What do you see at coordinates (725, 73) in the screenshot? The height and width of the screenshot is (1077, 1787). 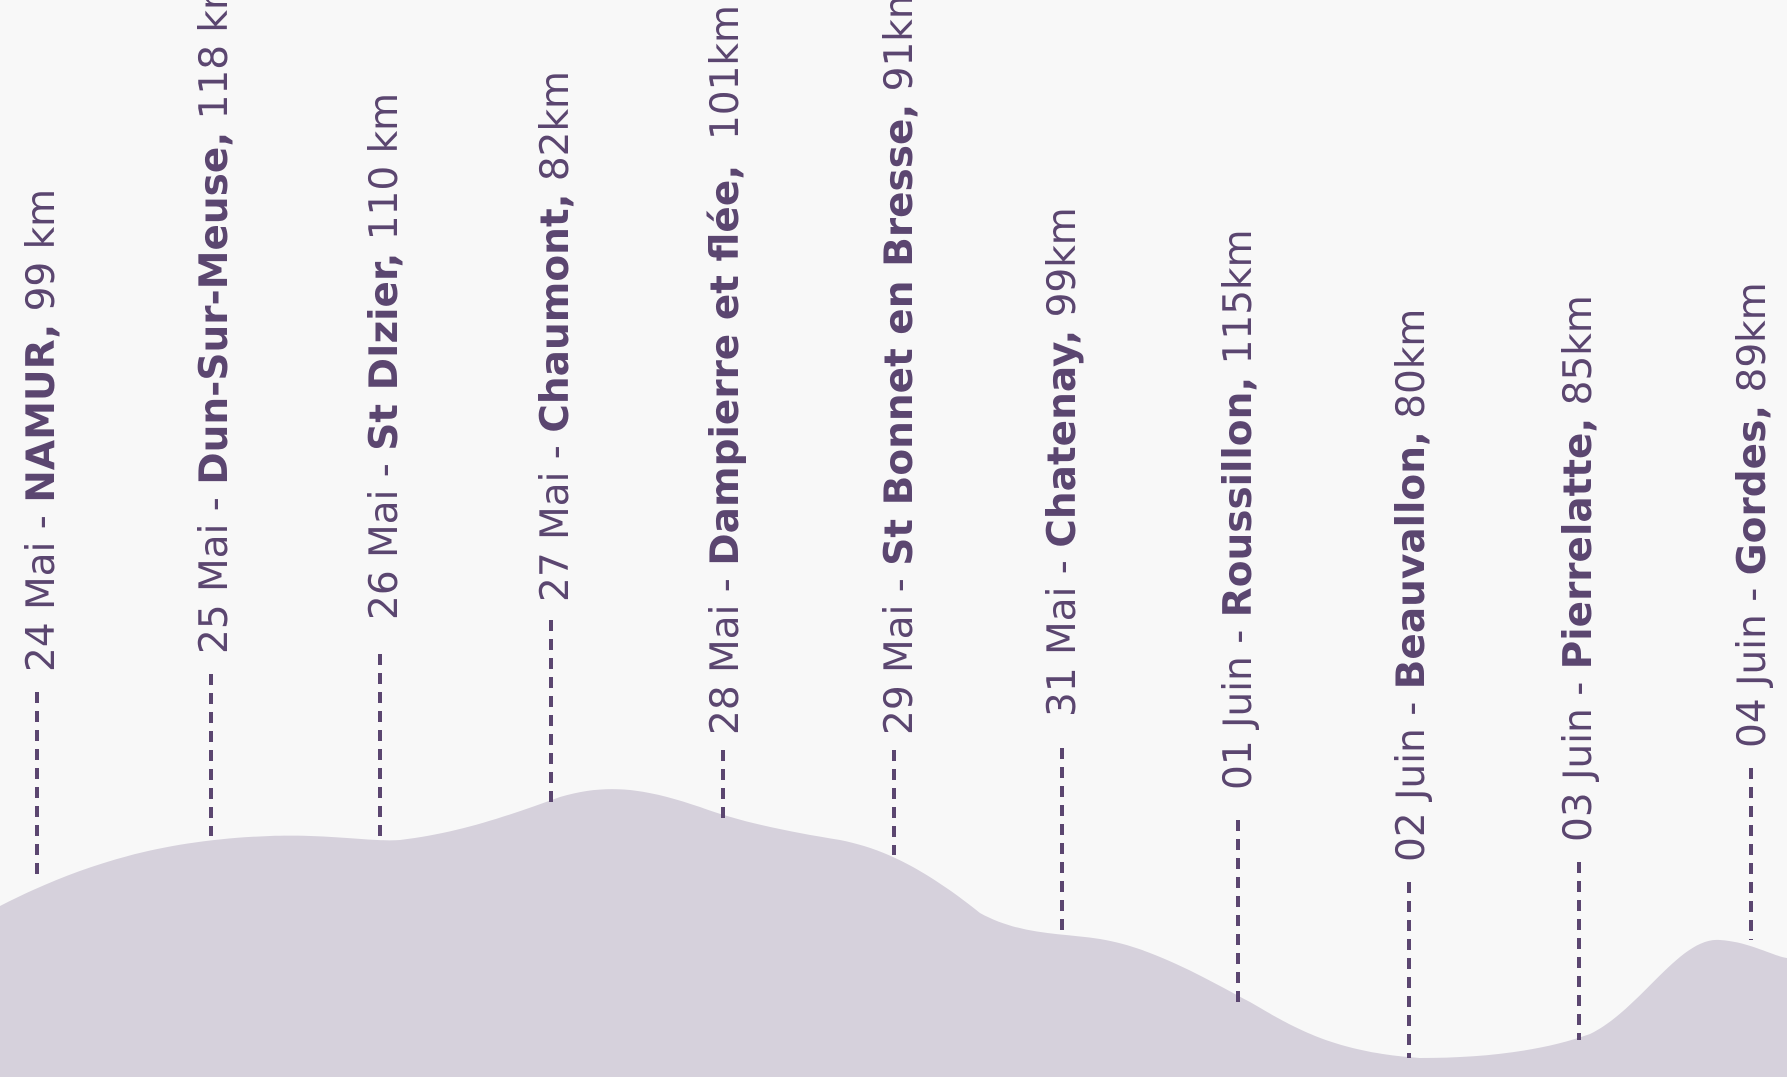 I see `stage-distance: 101km` at bounding box center [725, 73].